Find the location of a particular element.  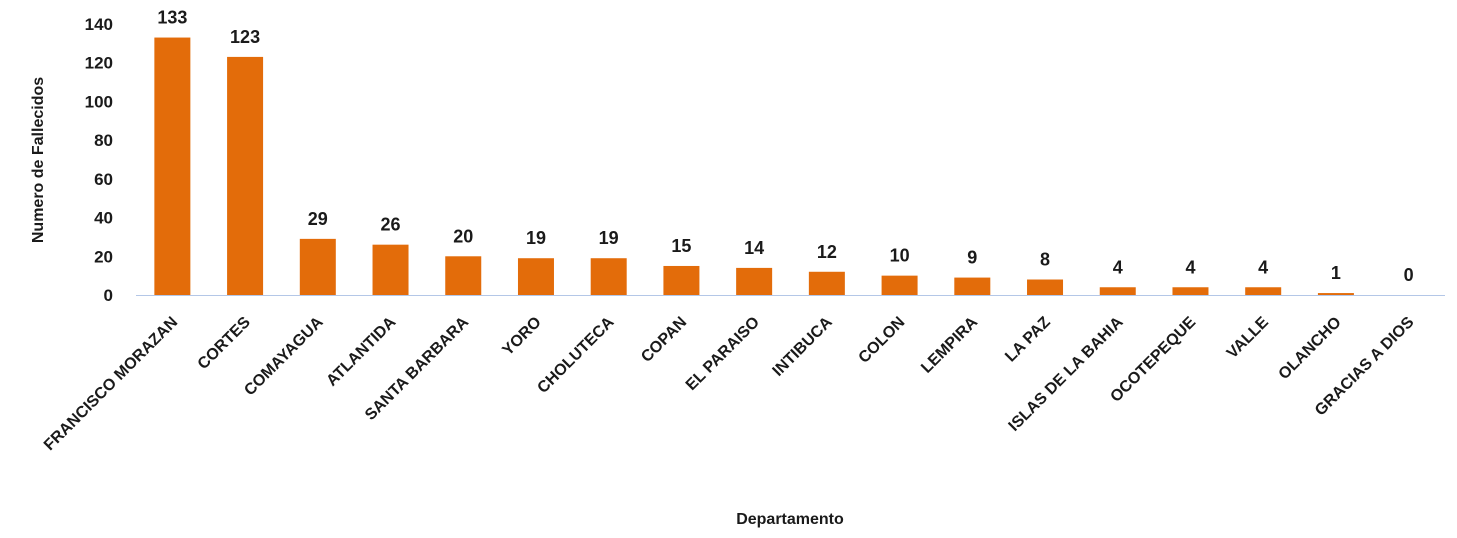

y-tick-label: 140 is located at coordinates (99, 24).